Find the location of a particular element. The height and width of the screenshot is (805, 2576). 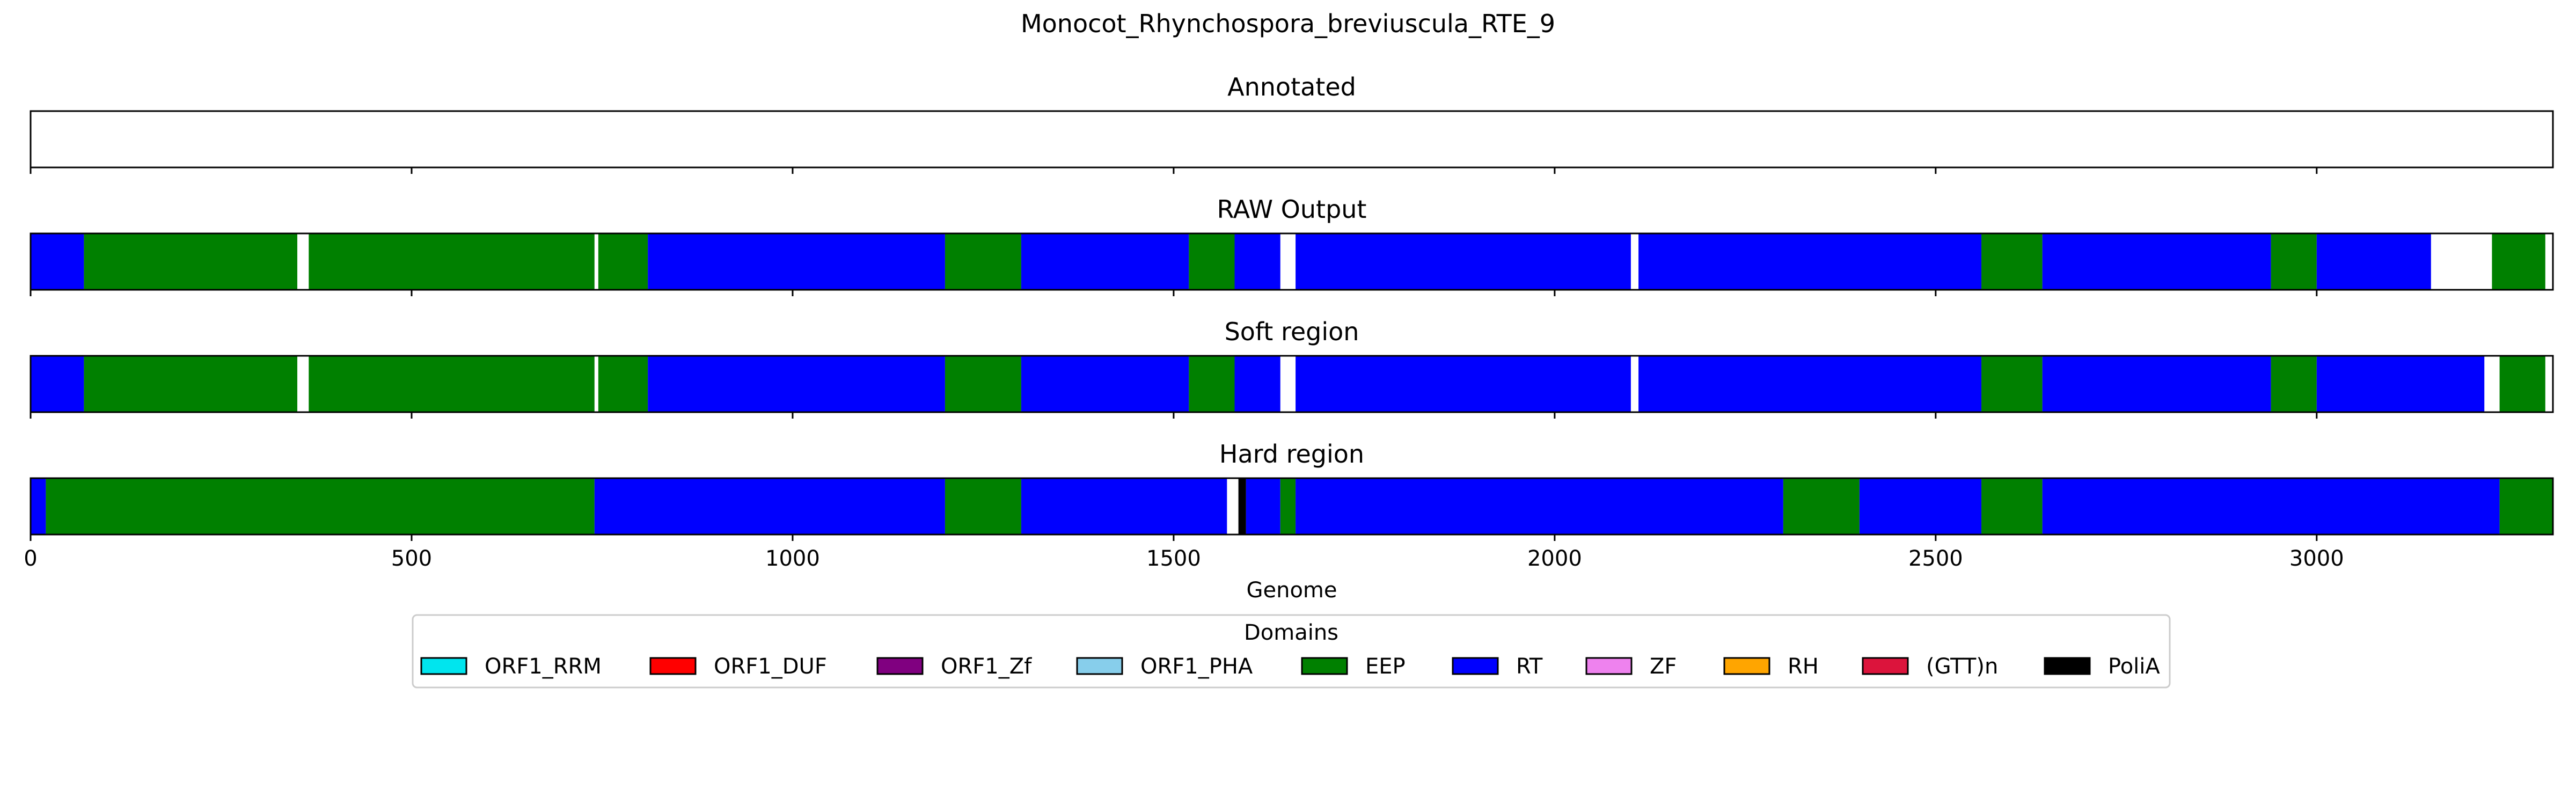

track-title: Soft region is located at coordinates (1292, 331).